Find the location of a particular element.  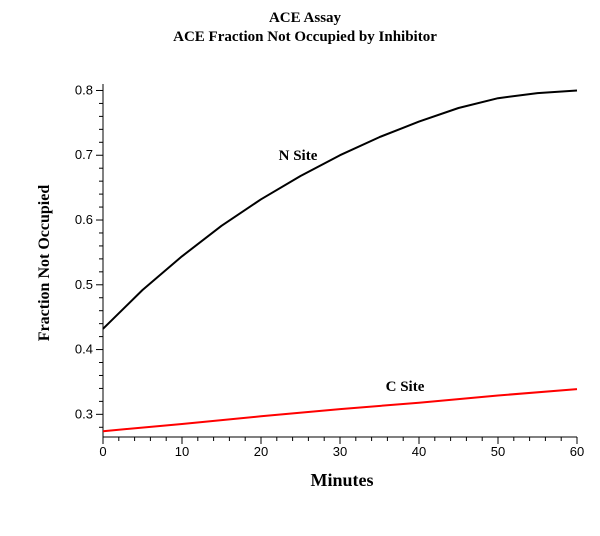

x-tick-label: 60 is located at coordinates (577, 451).